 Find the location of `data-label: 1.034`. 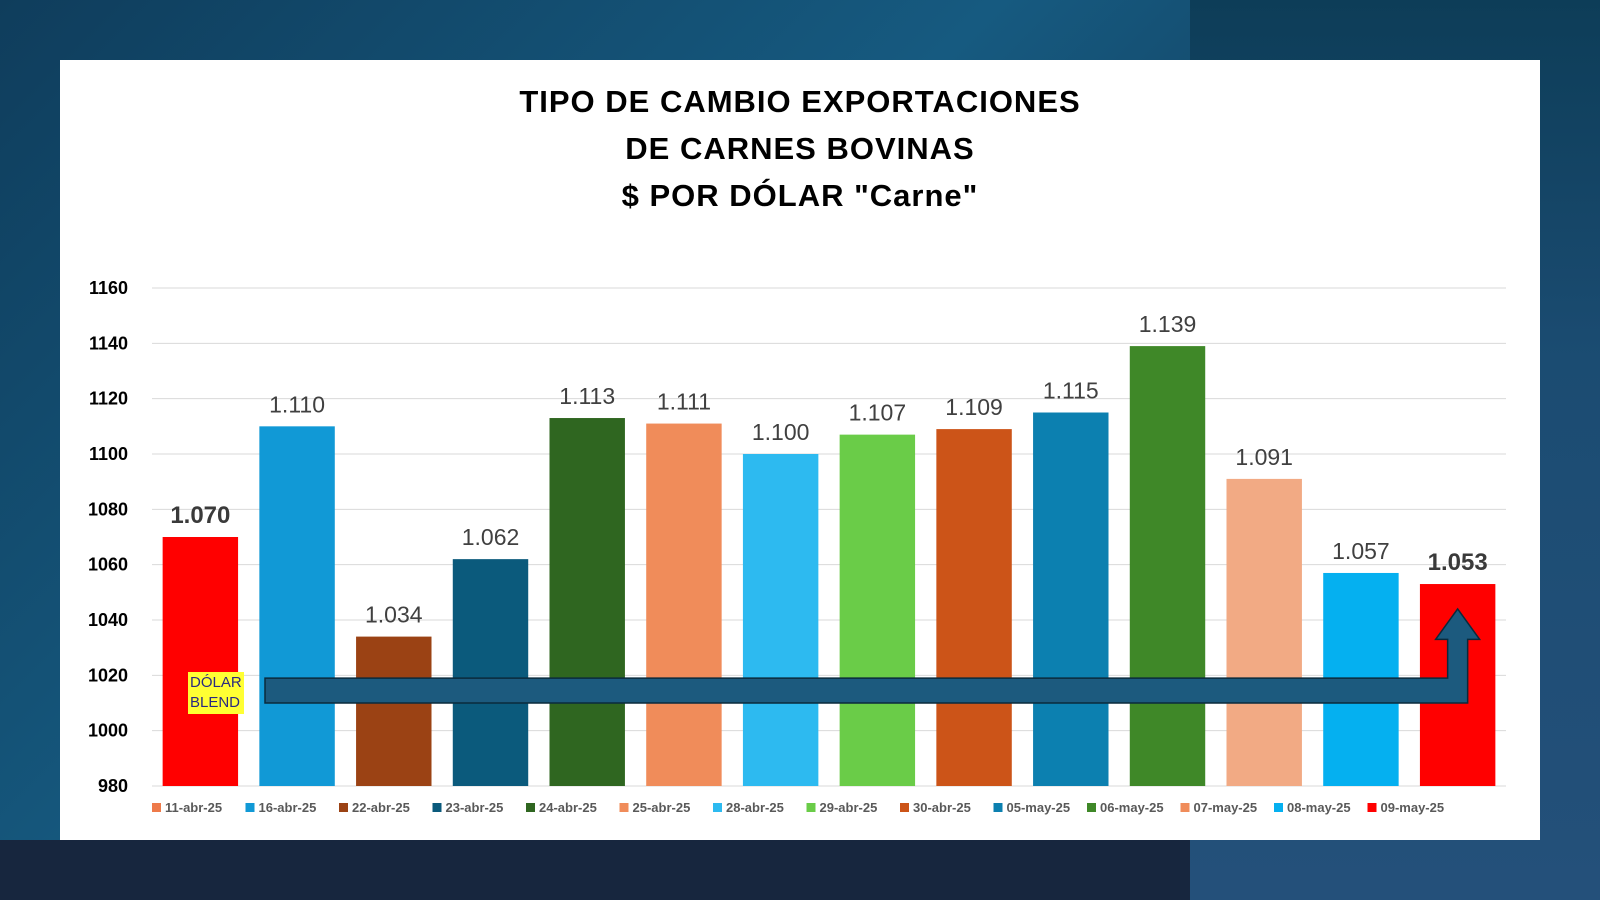

data-label: 1.034 is located at coordinates (394, 615).